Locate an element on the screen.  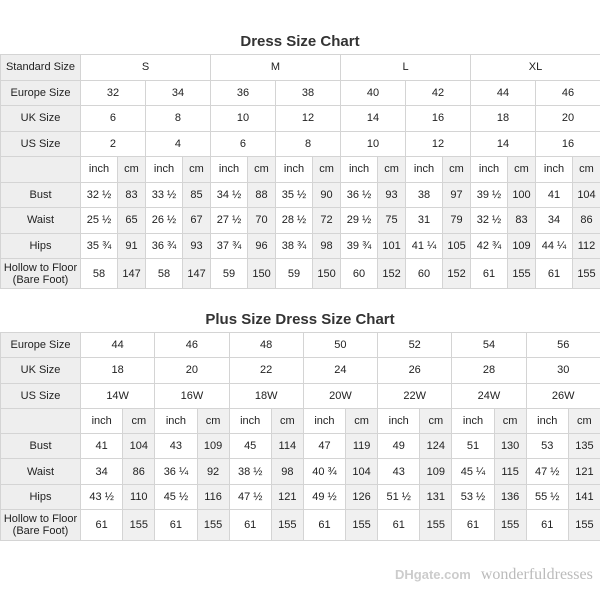
value-cell: 59 is located at coordinates (229, 273).